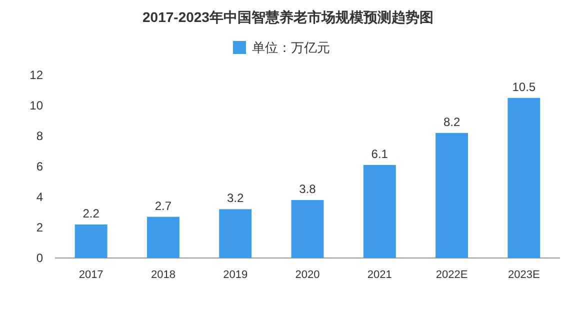 This screenshot has height=327, width=576. What do you see at coordinates (291, 47) in the screenshot?
I see `legend-label: 单位：万亿元` at bounding box center [291, 47].